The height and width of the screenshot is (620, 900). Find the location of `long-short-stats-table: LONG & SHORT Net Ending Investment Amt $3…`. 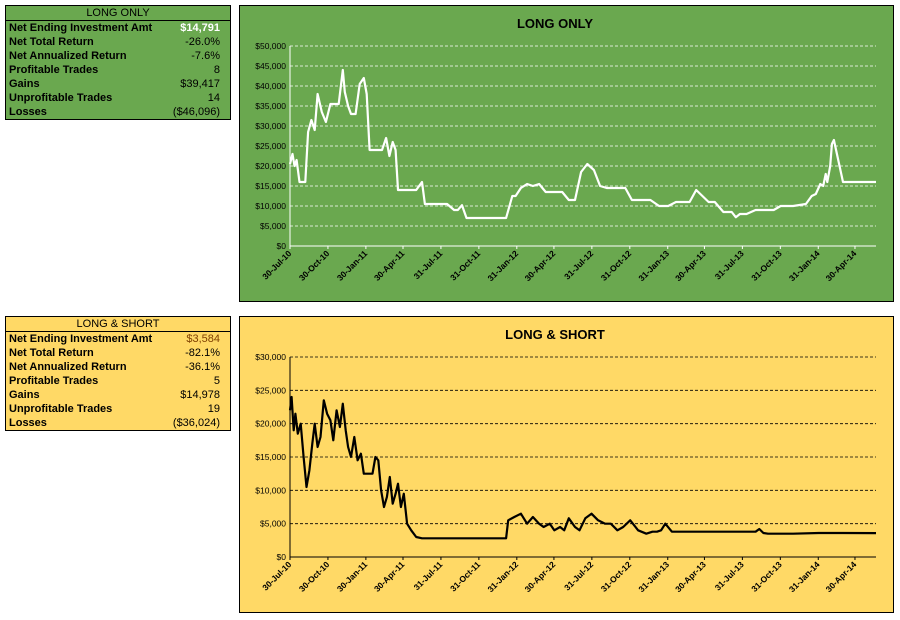

long-short-stats-table: LONG & SHORT Net Ending Investment Amt $3… is located at coordinates (118, 373).